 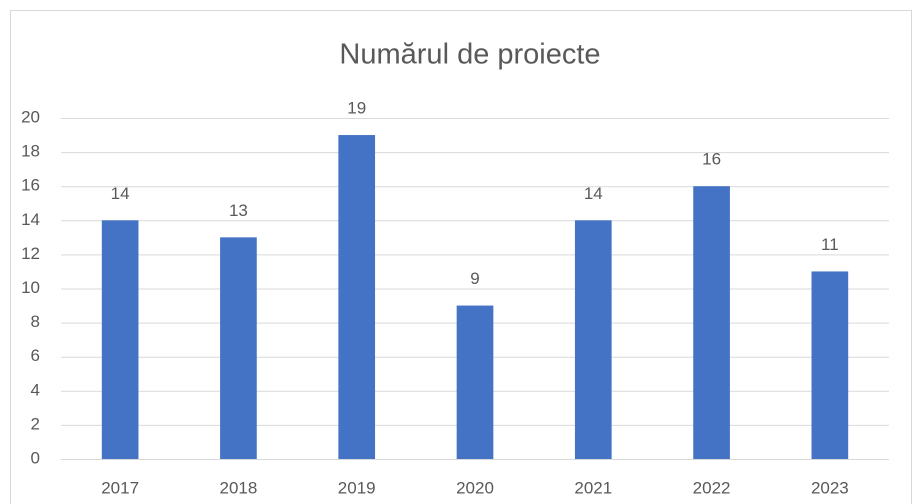 What do you see at coordinates (35, 355) in the screenshot?
I see `y-tick-label: 6` at bounding box center [35, 355].